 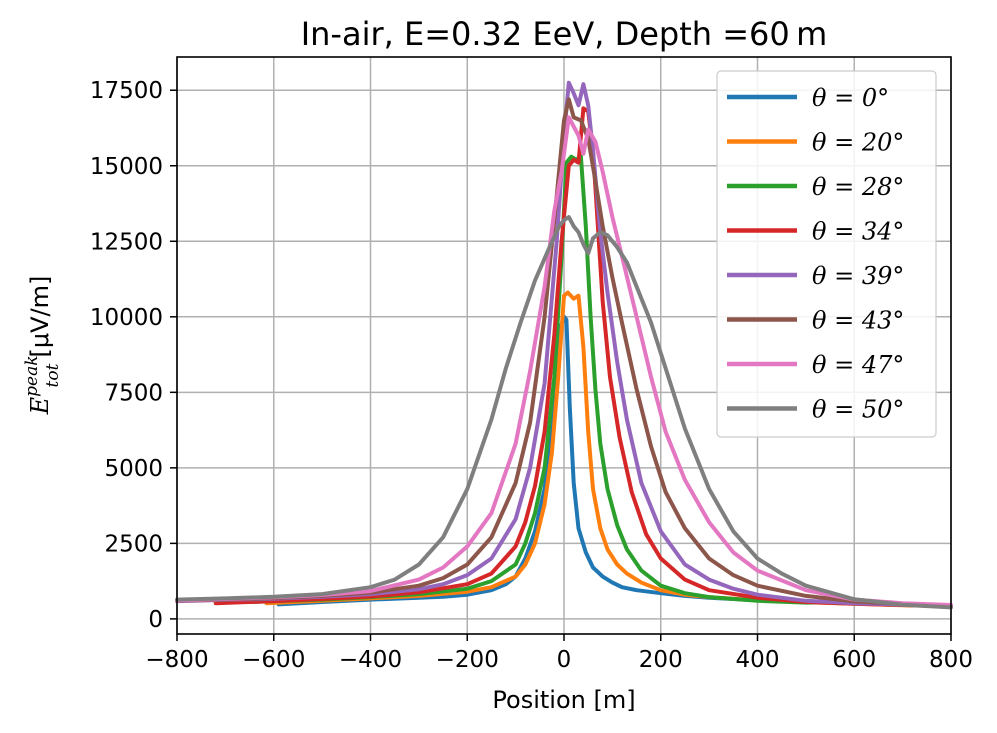 I want to click on svg-text: Epeaktot[μV/m], so click(x=42, y=346).